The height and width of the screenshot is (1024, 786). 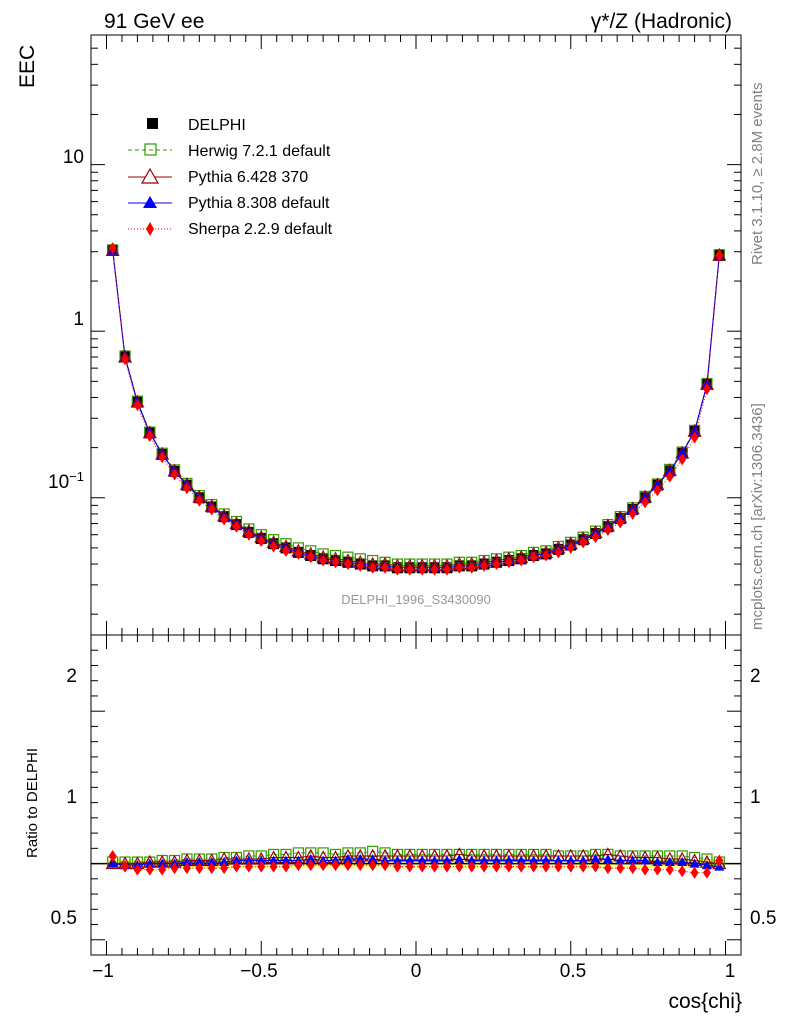 I want to click on legend-marker-sherpa, so click(x=150, y=229).